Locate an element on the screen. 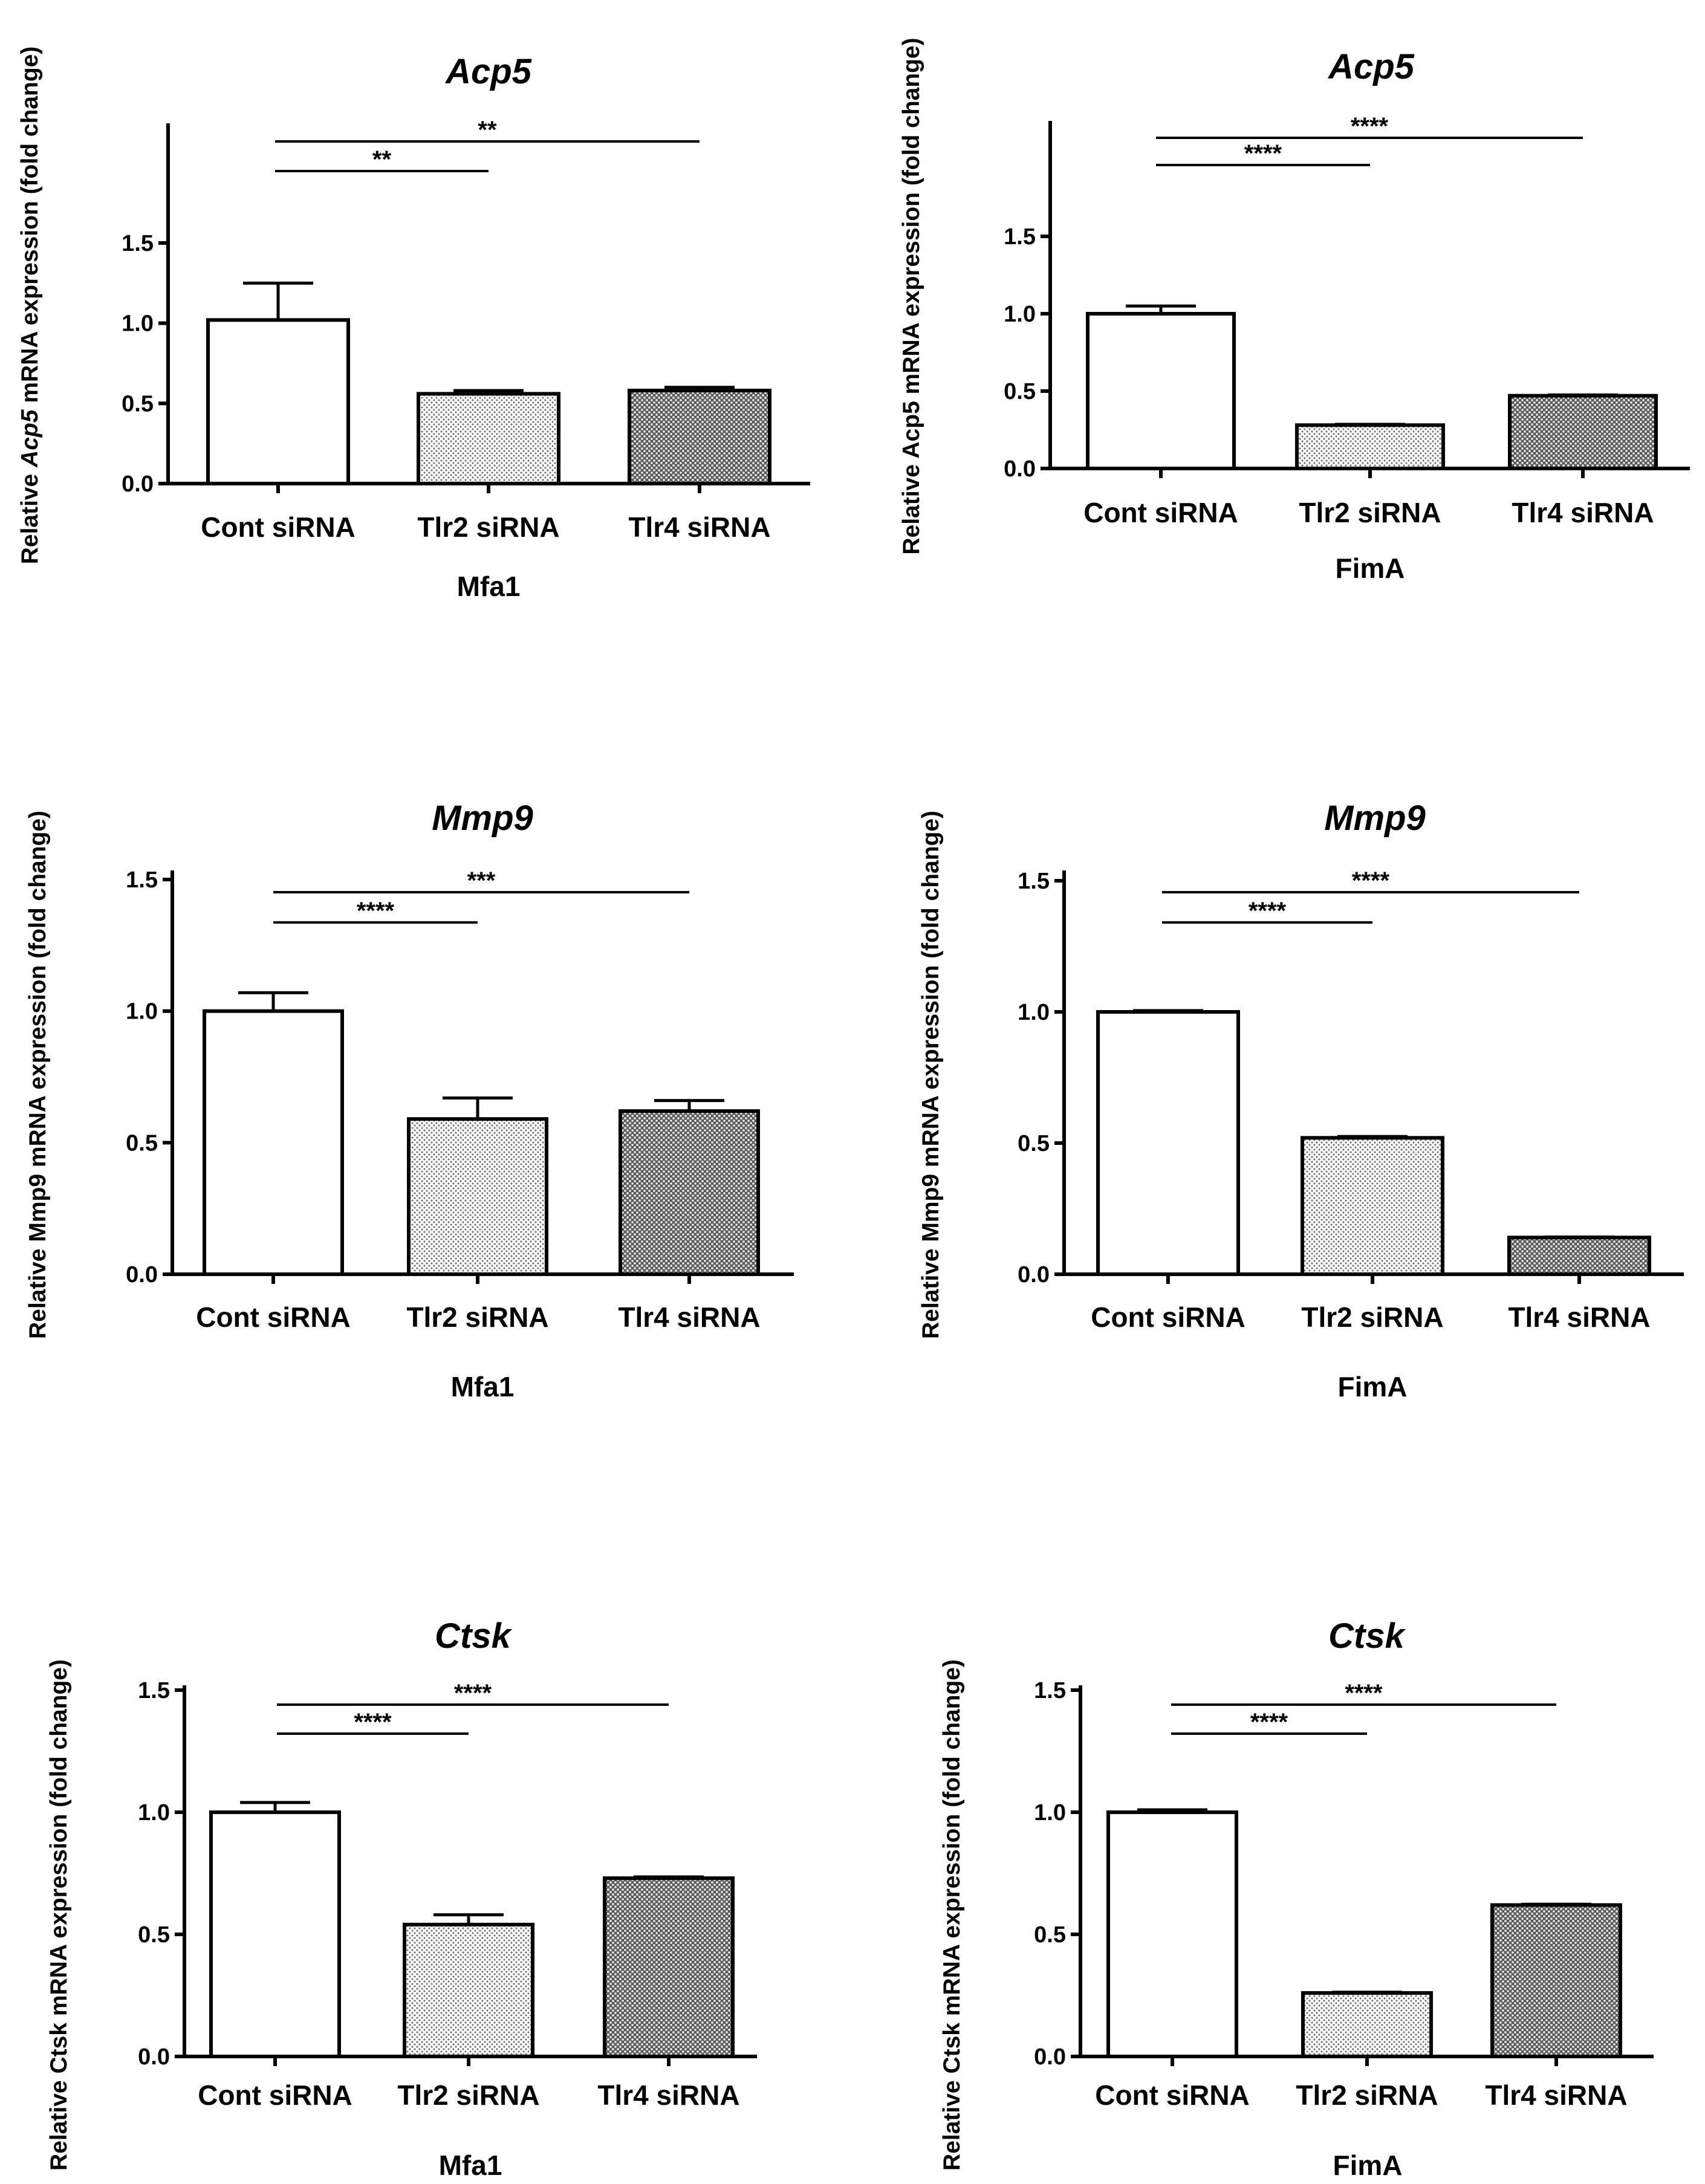 Image resolution: width=1705 pixels, height=2184 pixels. significance-annotations: ** ** is located at coordinates (487, 145).